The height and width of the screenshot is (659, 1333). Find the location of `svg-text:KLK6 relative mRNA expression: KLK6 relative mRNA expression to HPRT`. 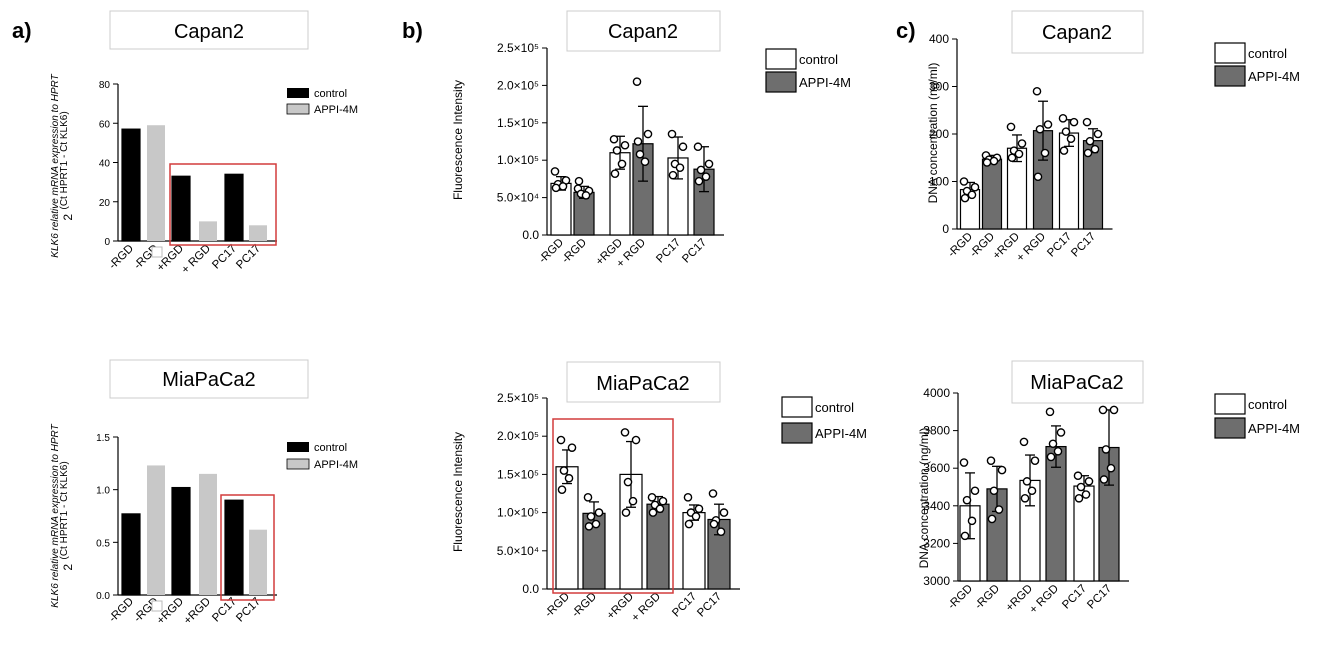

svg-text:KLK6 relative mRNA expression: KLK6 relative mRNA expression to HPRT is located at coordinates (55, 515).